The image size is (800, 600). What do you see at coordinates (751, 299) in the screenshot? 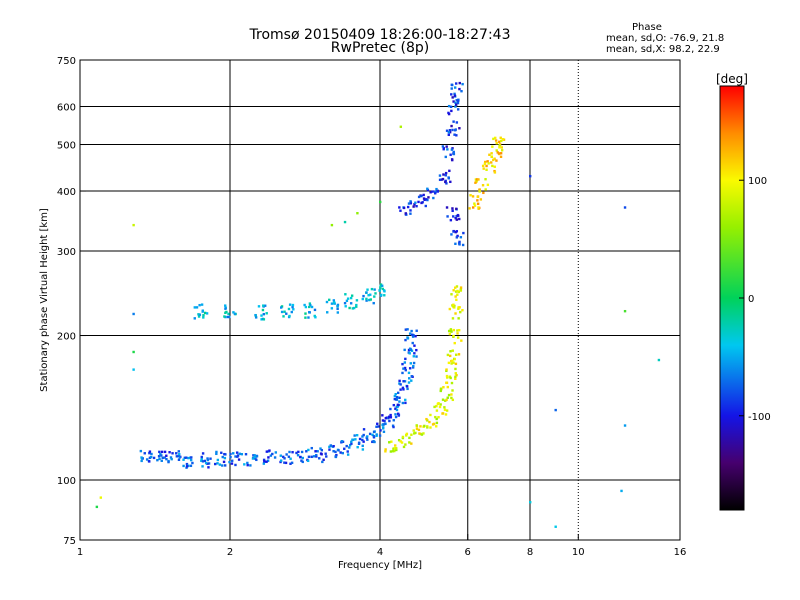
I see `colorbar-tick-label-0: 0` at bounding box center [751, 299].